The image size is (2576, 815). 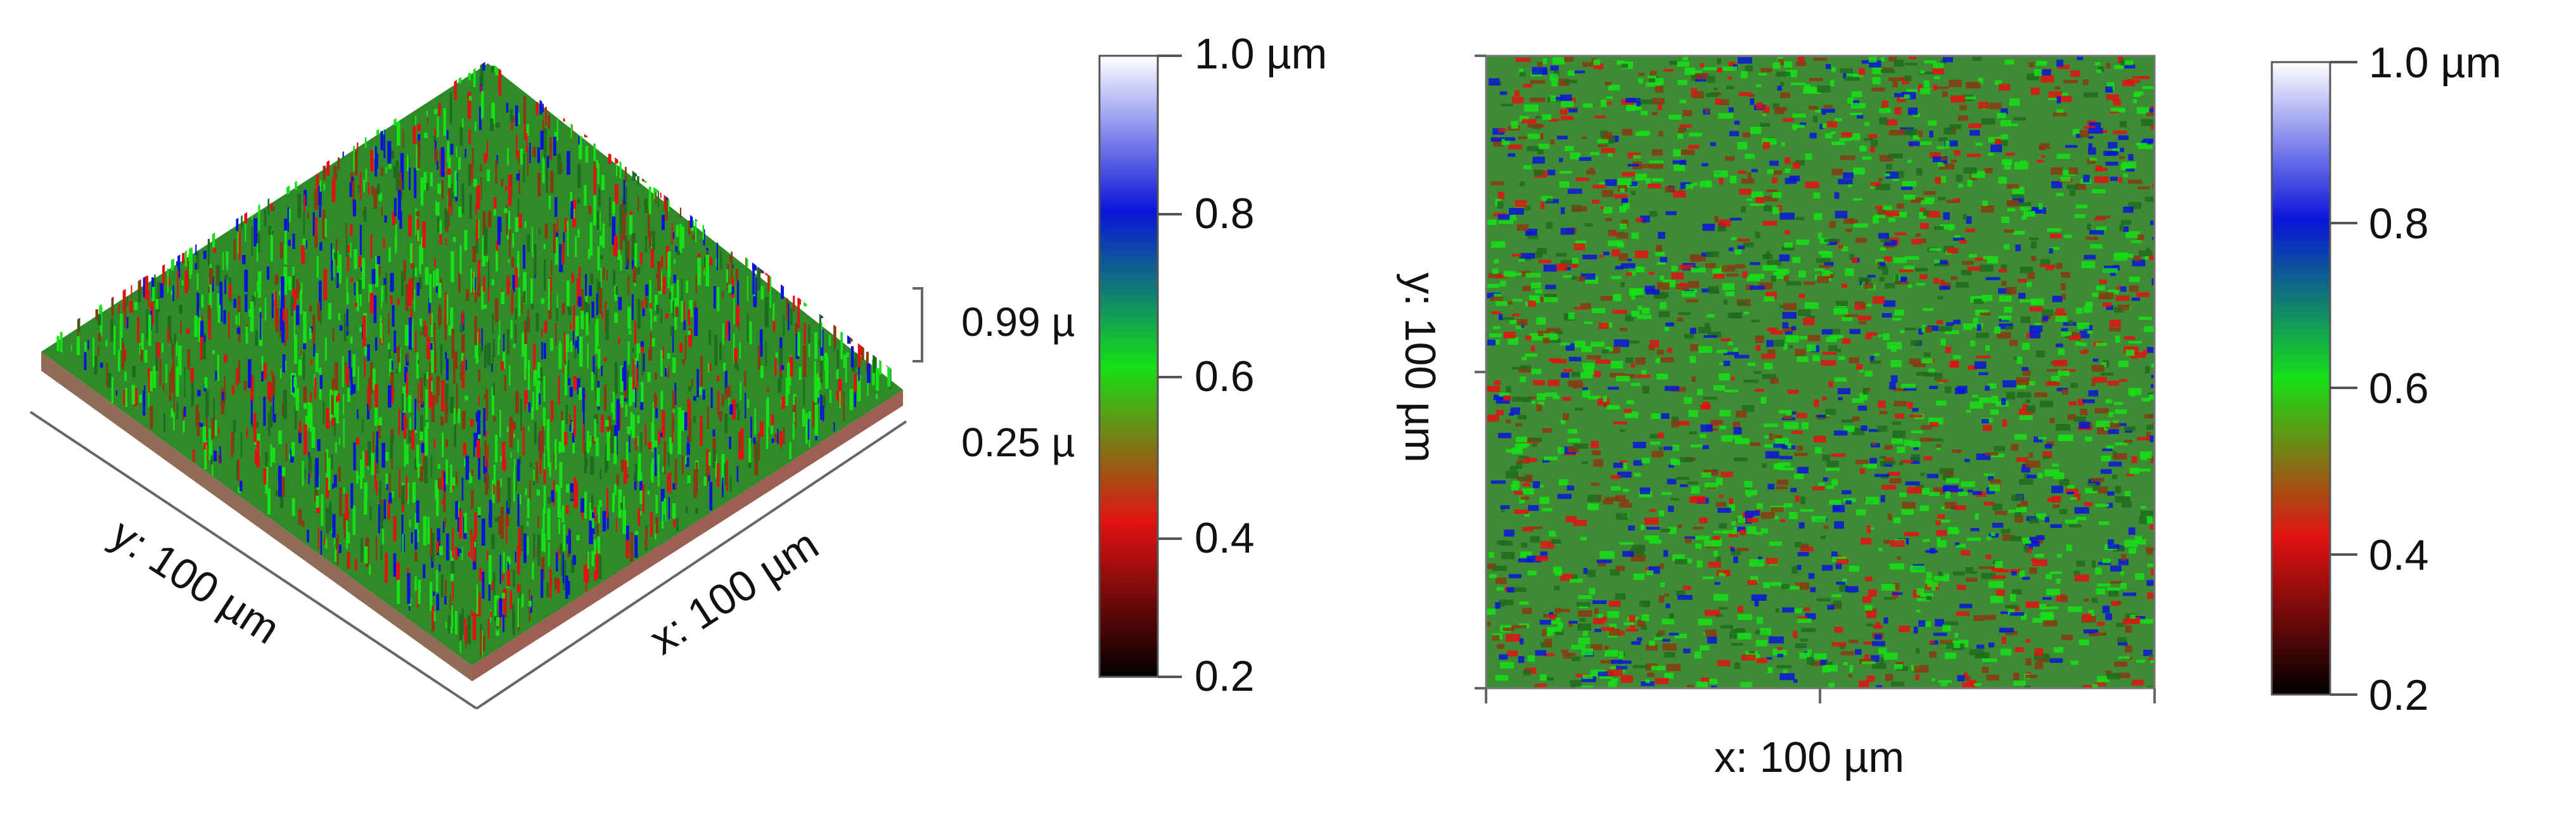 What do you see at coordinates (1225, 676) in the screenshot?
I see `colorbar-left-tick-label: 0.2` at bounding box center [1225, 676].